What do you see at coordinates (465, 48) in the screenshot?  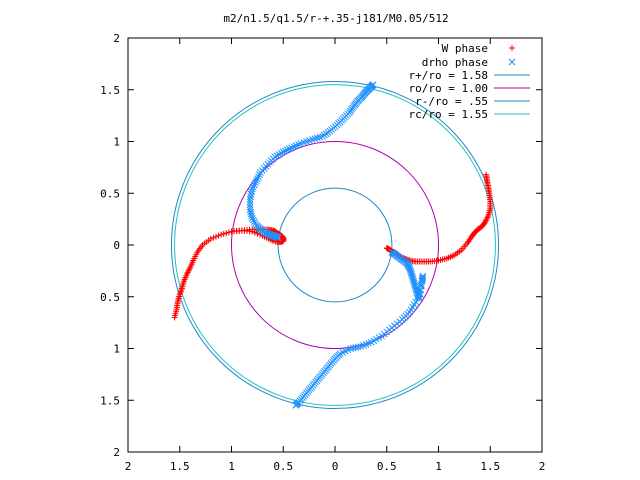 I see `legend-label: W phase` at bounding box center [465, 48].